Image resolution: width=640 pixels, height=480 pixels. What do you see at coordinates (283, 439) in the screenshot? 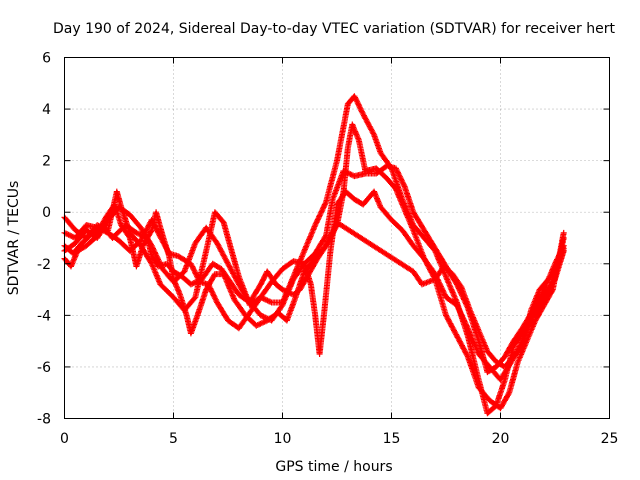
I see `x-tick-label: 10` at bounding box center [283, 439].